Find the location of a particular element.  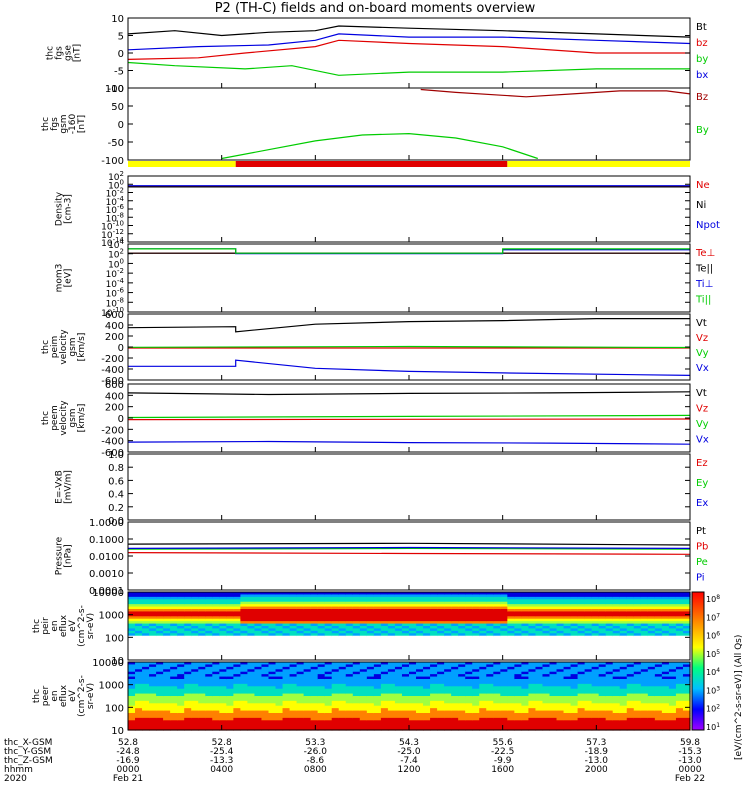

legend-temperature-1: Te|| is located at coordinates (704, 269).